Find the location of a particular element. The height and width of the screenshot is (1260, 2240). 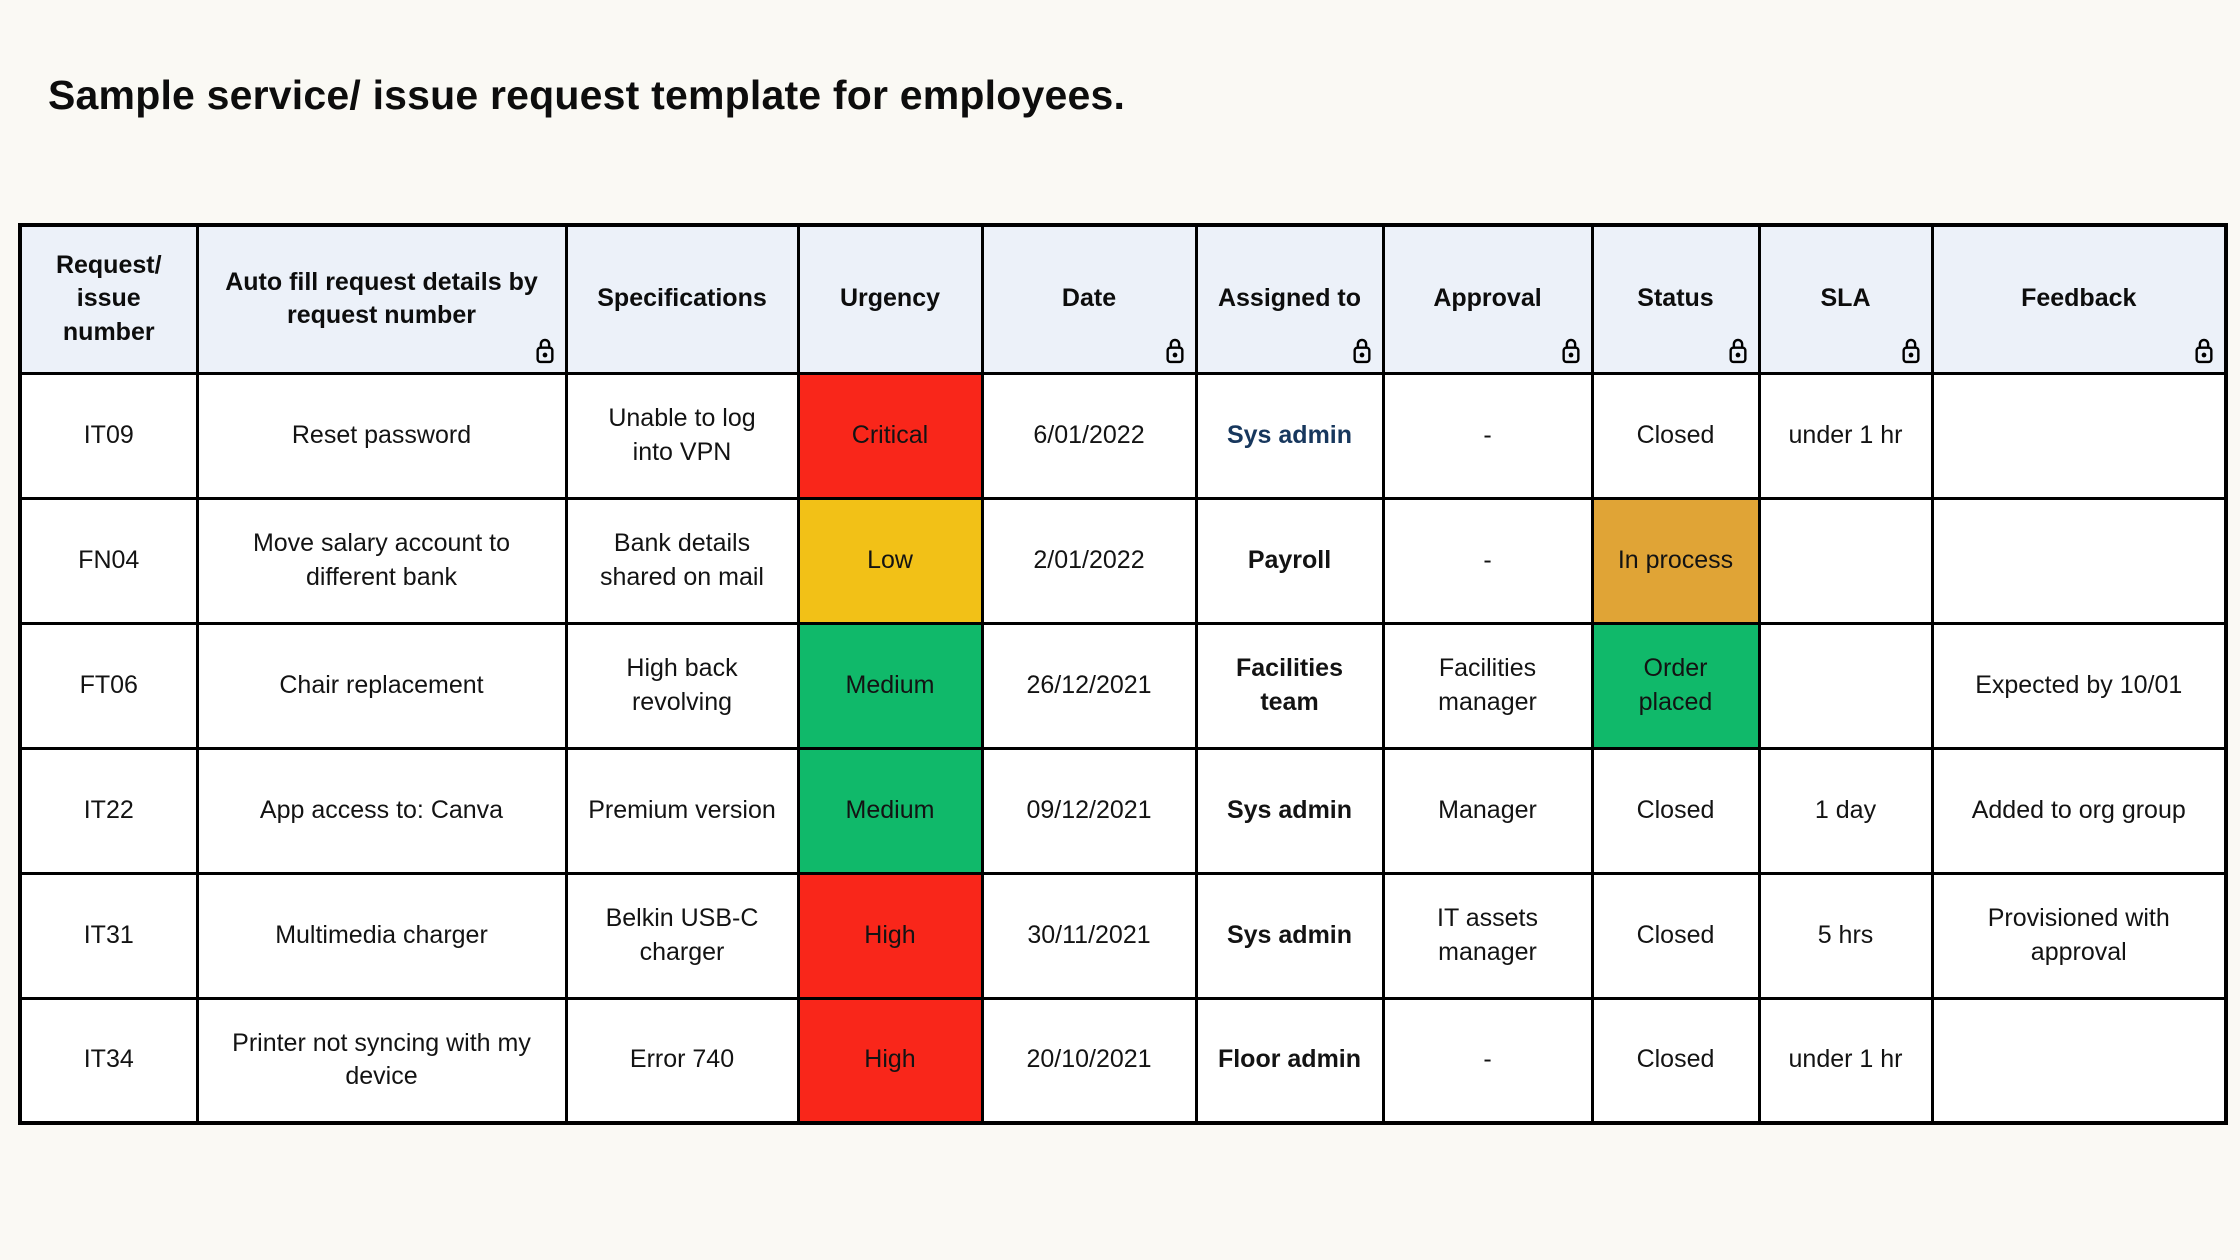

cell-text: Low is located at coordinates (890, 559).